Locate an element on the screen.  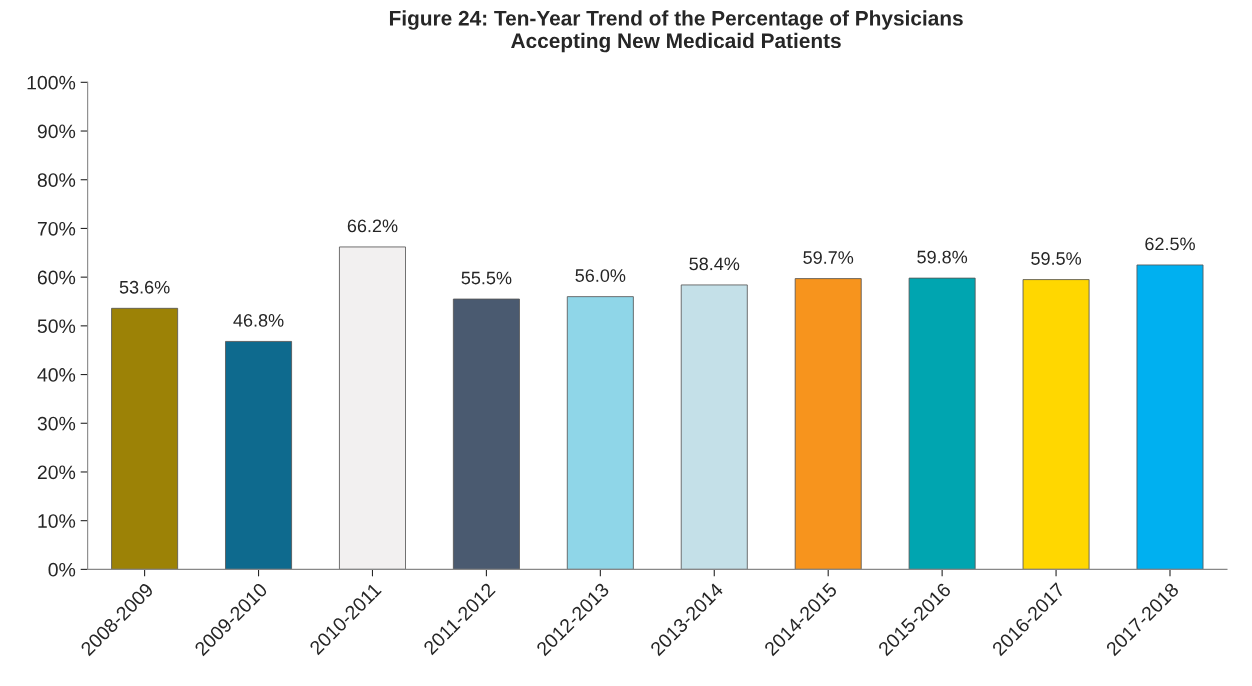
chart-title: Figure 24: Ten-Year Trend of the Percentage of Physicians Accepting New Medicaid Patients is located at coordinates (676, 31).